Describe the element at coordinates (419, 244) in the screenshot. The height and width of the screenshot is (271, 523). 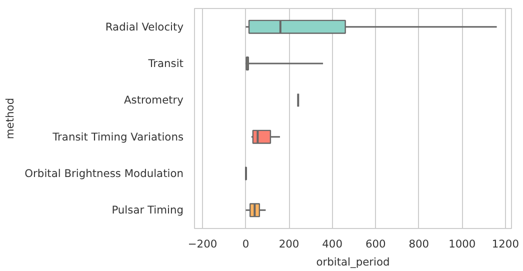
I see `x-tick-label: 800` at that location.